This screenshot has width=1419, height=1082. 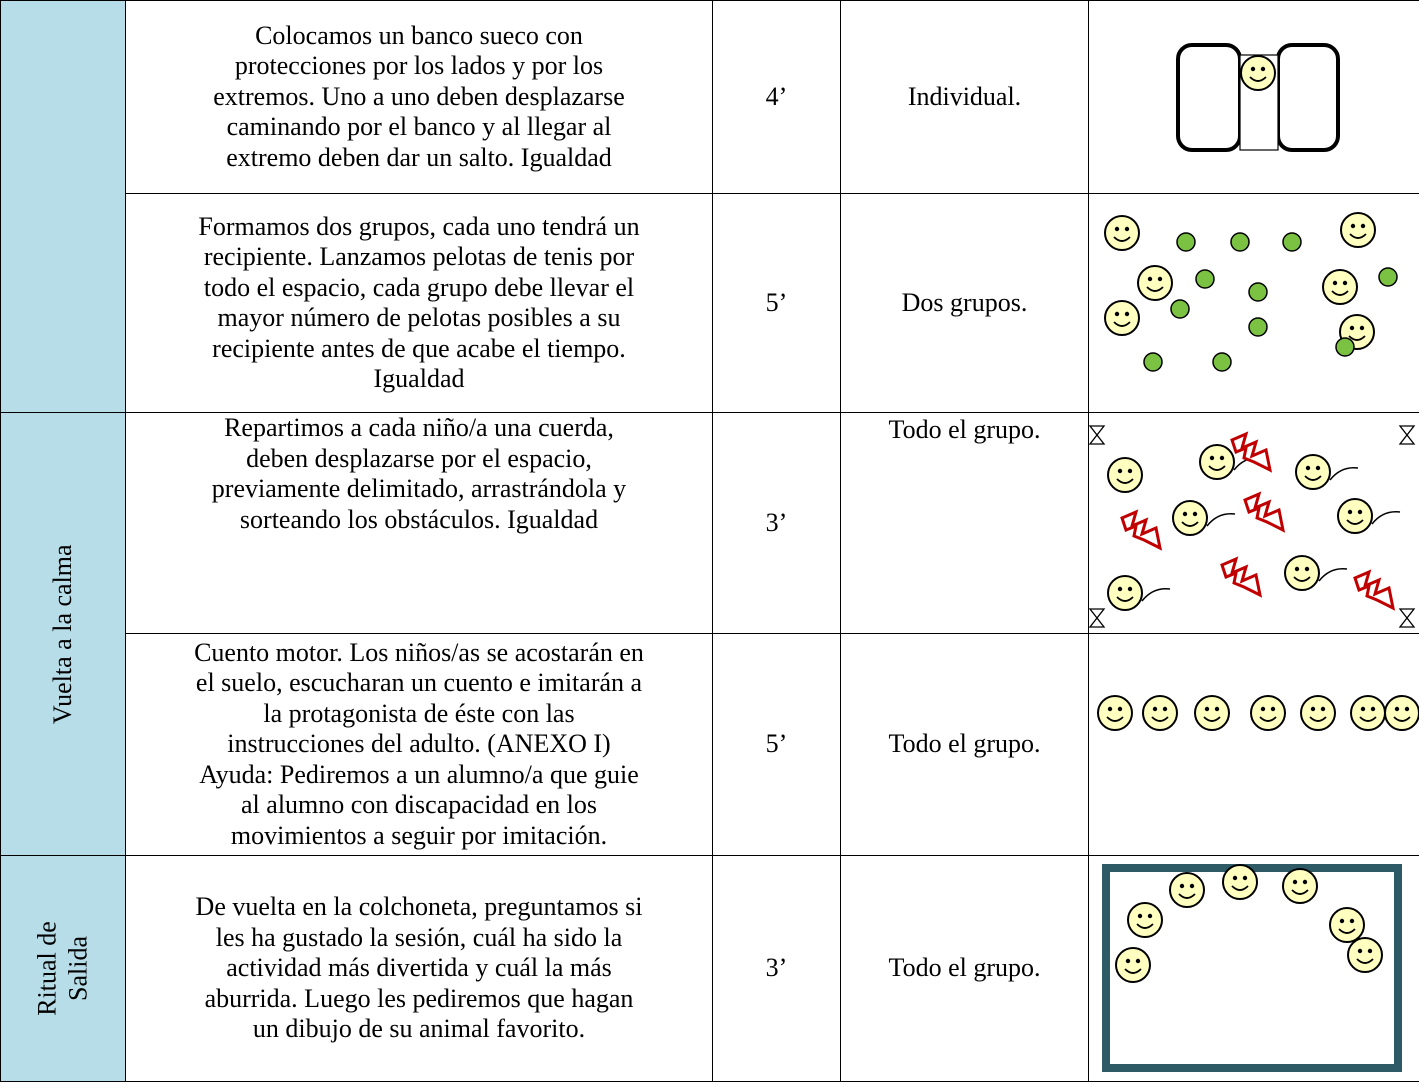 I want to click on section-cell: Vuelta a la calma, so click(x=63, y=634).